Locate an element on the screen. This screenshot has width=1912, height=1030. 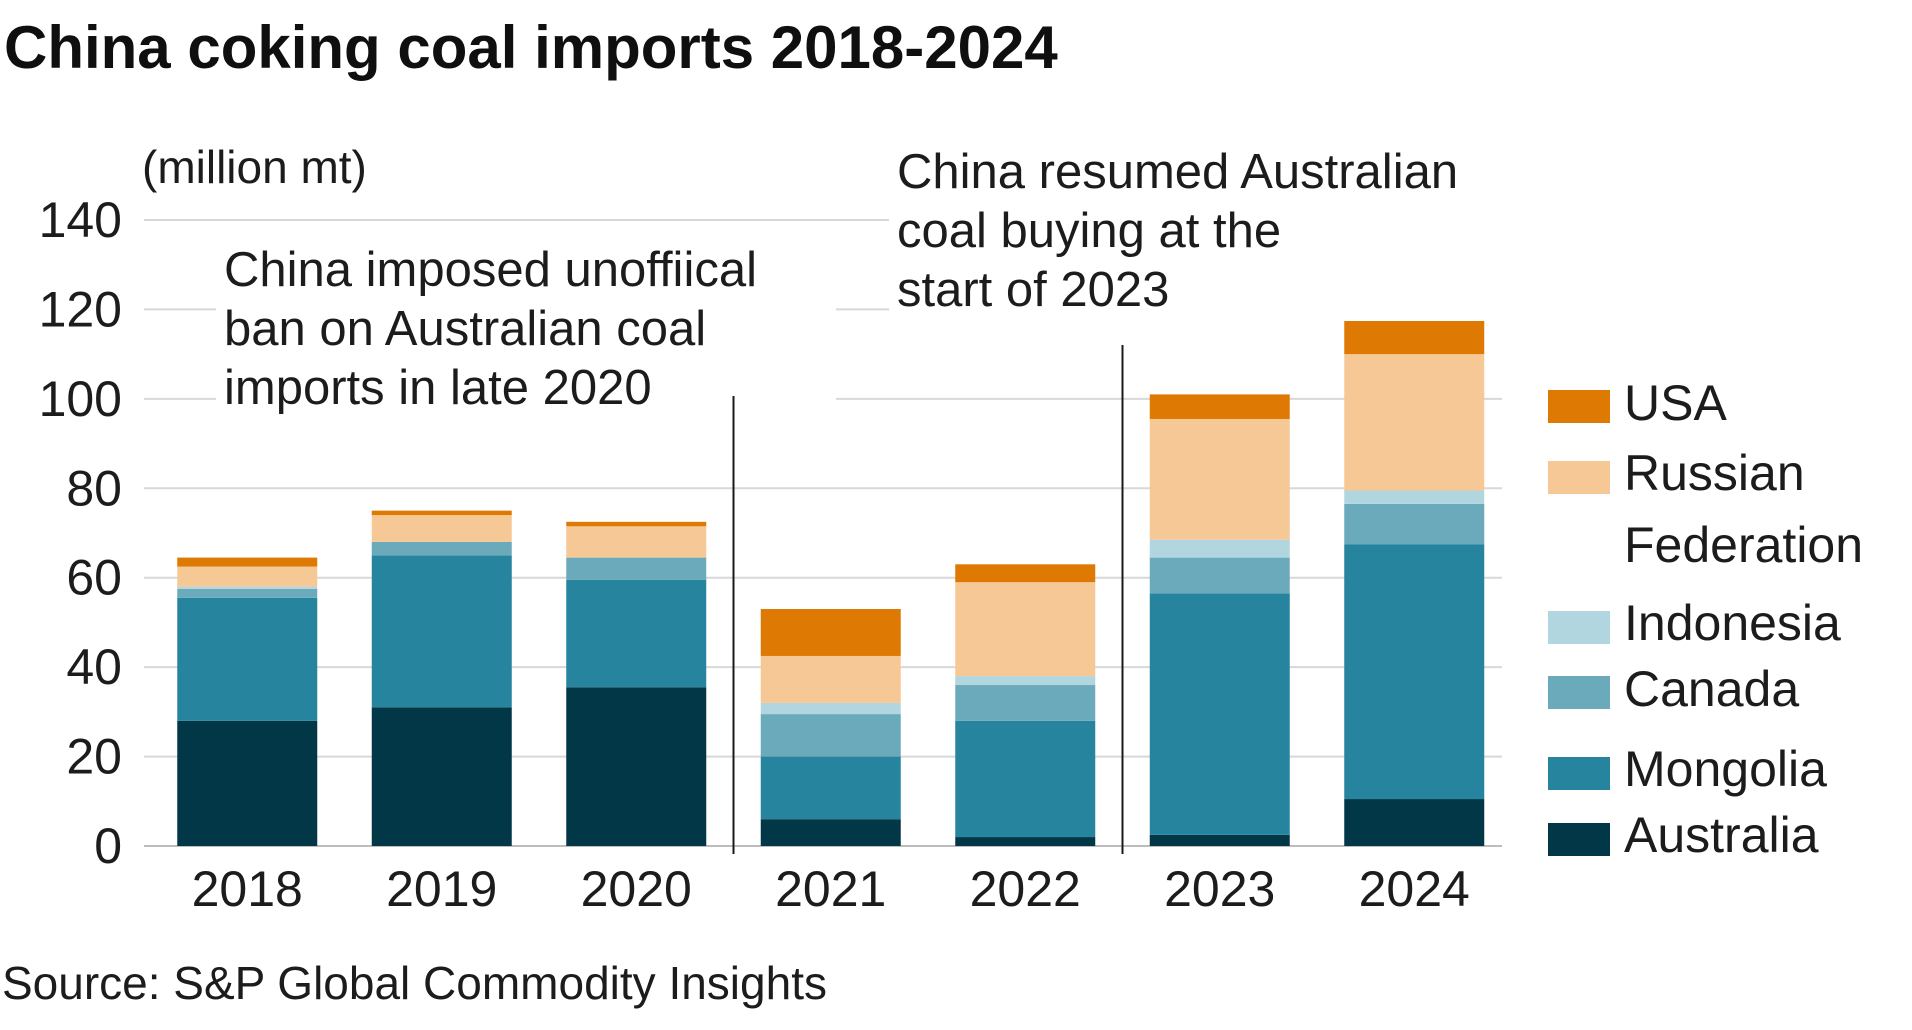
y-tick-label: 20 is located at coordinates (94, 757).